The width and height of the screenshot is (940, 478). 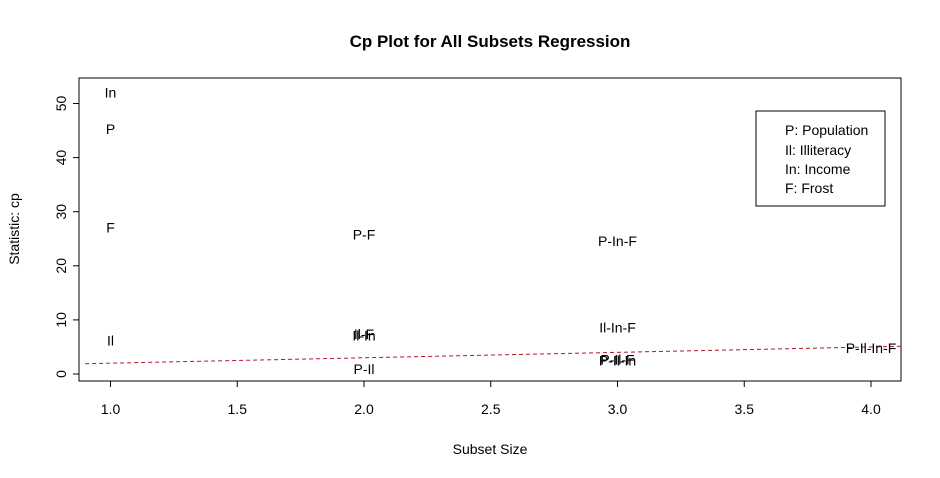 What do you see at coordinates (364, 234) in the screenshot?
I see `point-label: P-F` at bounding box center [364, 234].